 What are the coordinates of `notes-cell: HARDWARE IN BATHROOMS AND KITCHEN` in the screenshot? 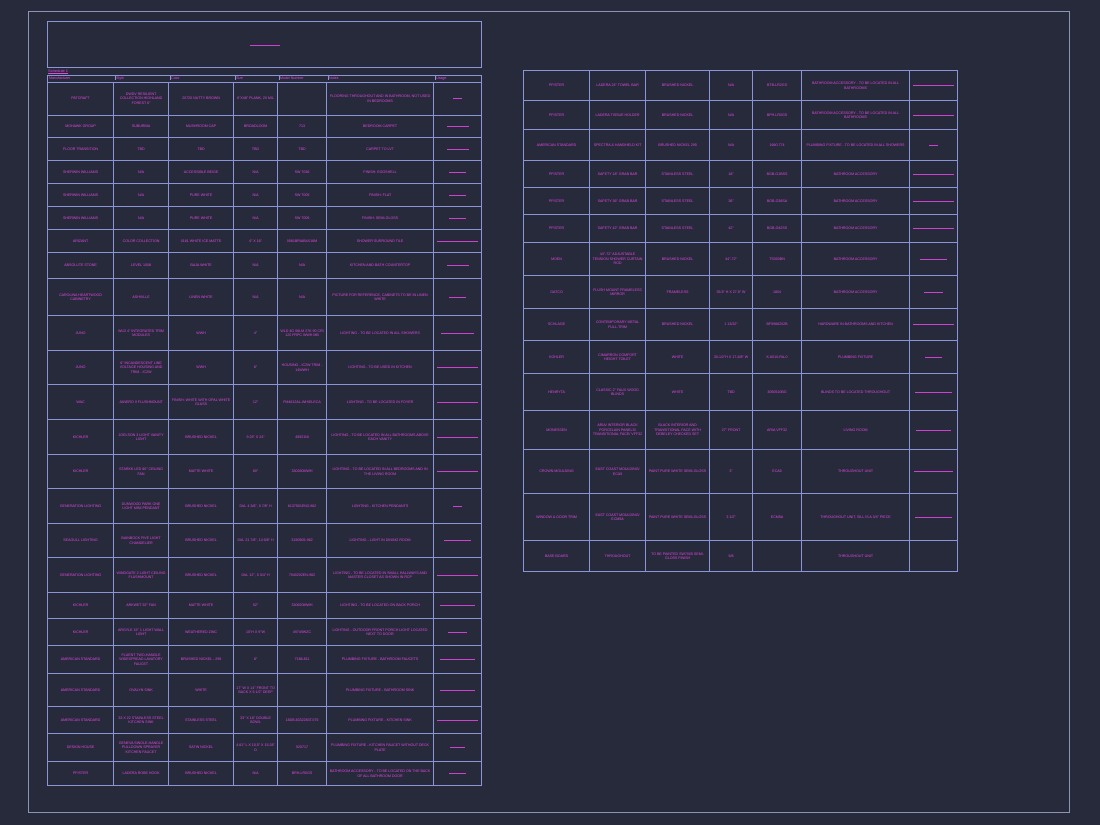 It's located at (856, 325).